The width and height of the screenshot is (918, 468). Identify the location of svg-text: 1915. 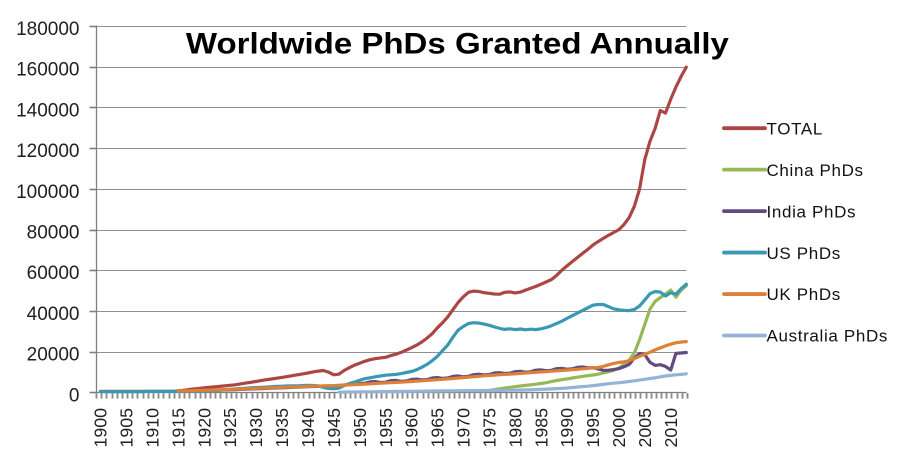
(178, 428).